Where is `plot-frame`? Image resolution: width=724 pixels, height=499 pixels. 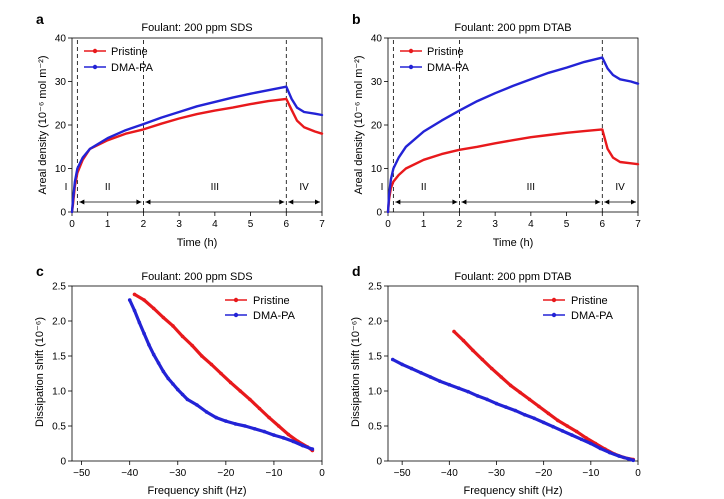 plot-frame is located at coordinates (197, 373).